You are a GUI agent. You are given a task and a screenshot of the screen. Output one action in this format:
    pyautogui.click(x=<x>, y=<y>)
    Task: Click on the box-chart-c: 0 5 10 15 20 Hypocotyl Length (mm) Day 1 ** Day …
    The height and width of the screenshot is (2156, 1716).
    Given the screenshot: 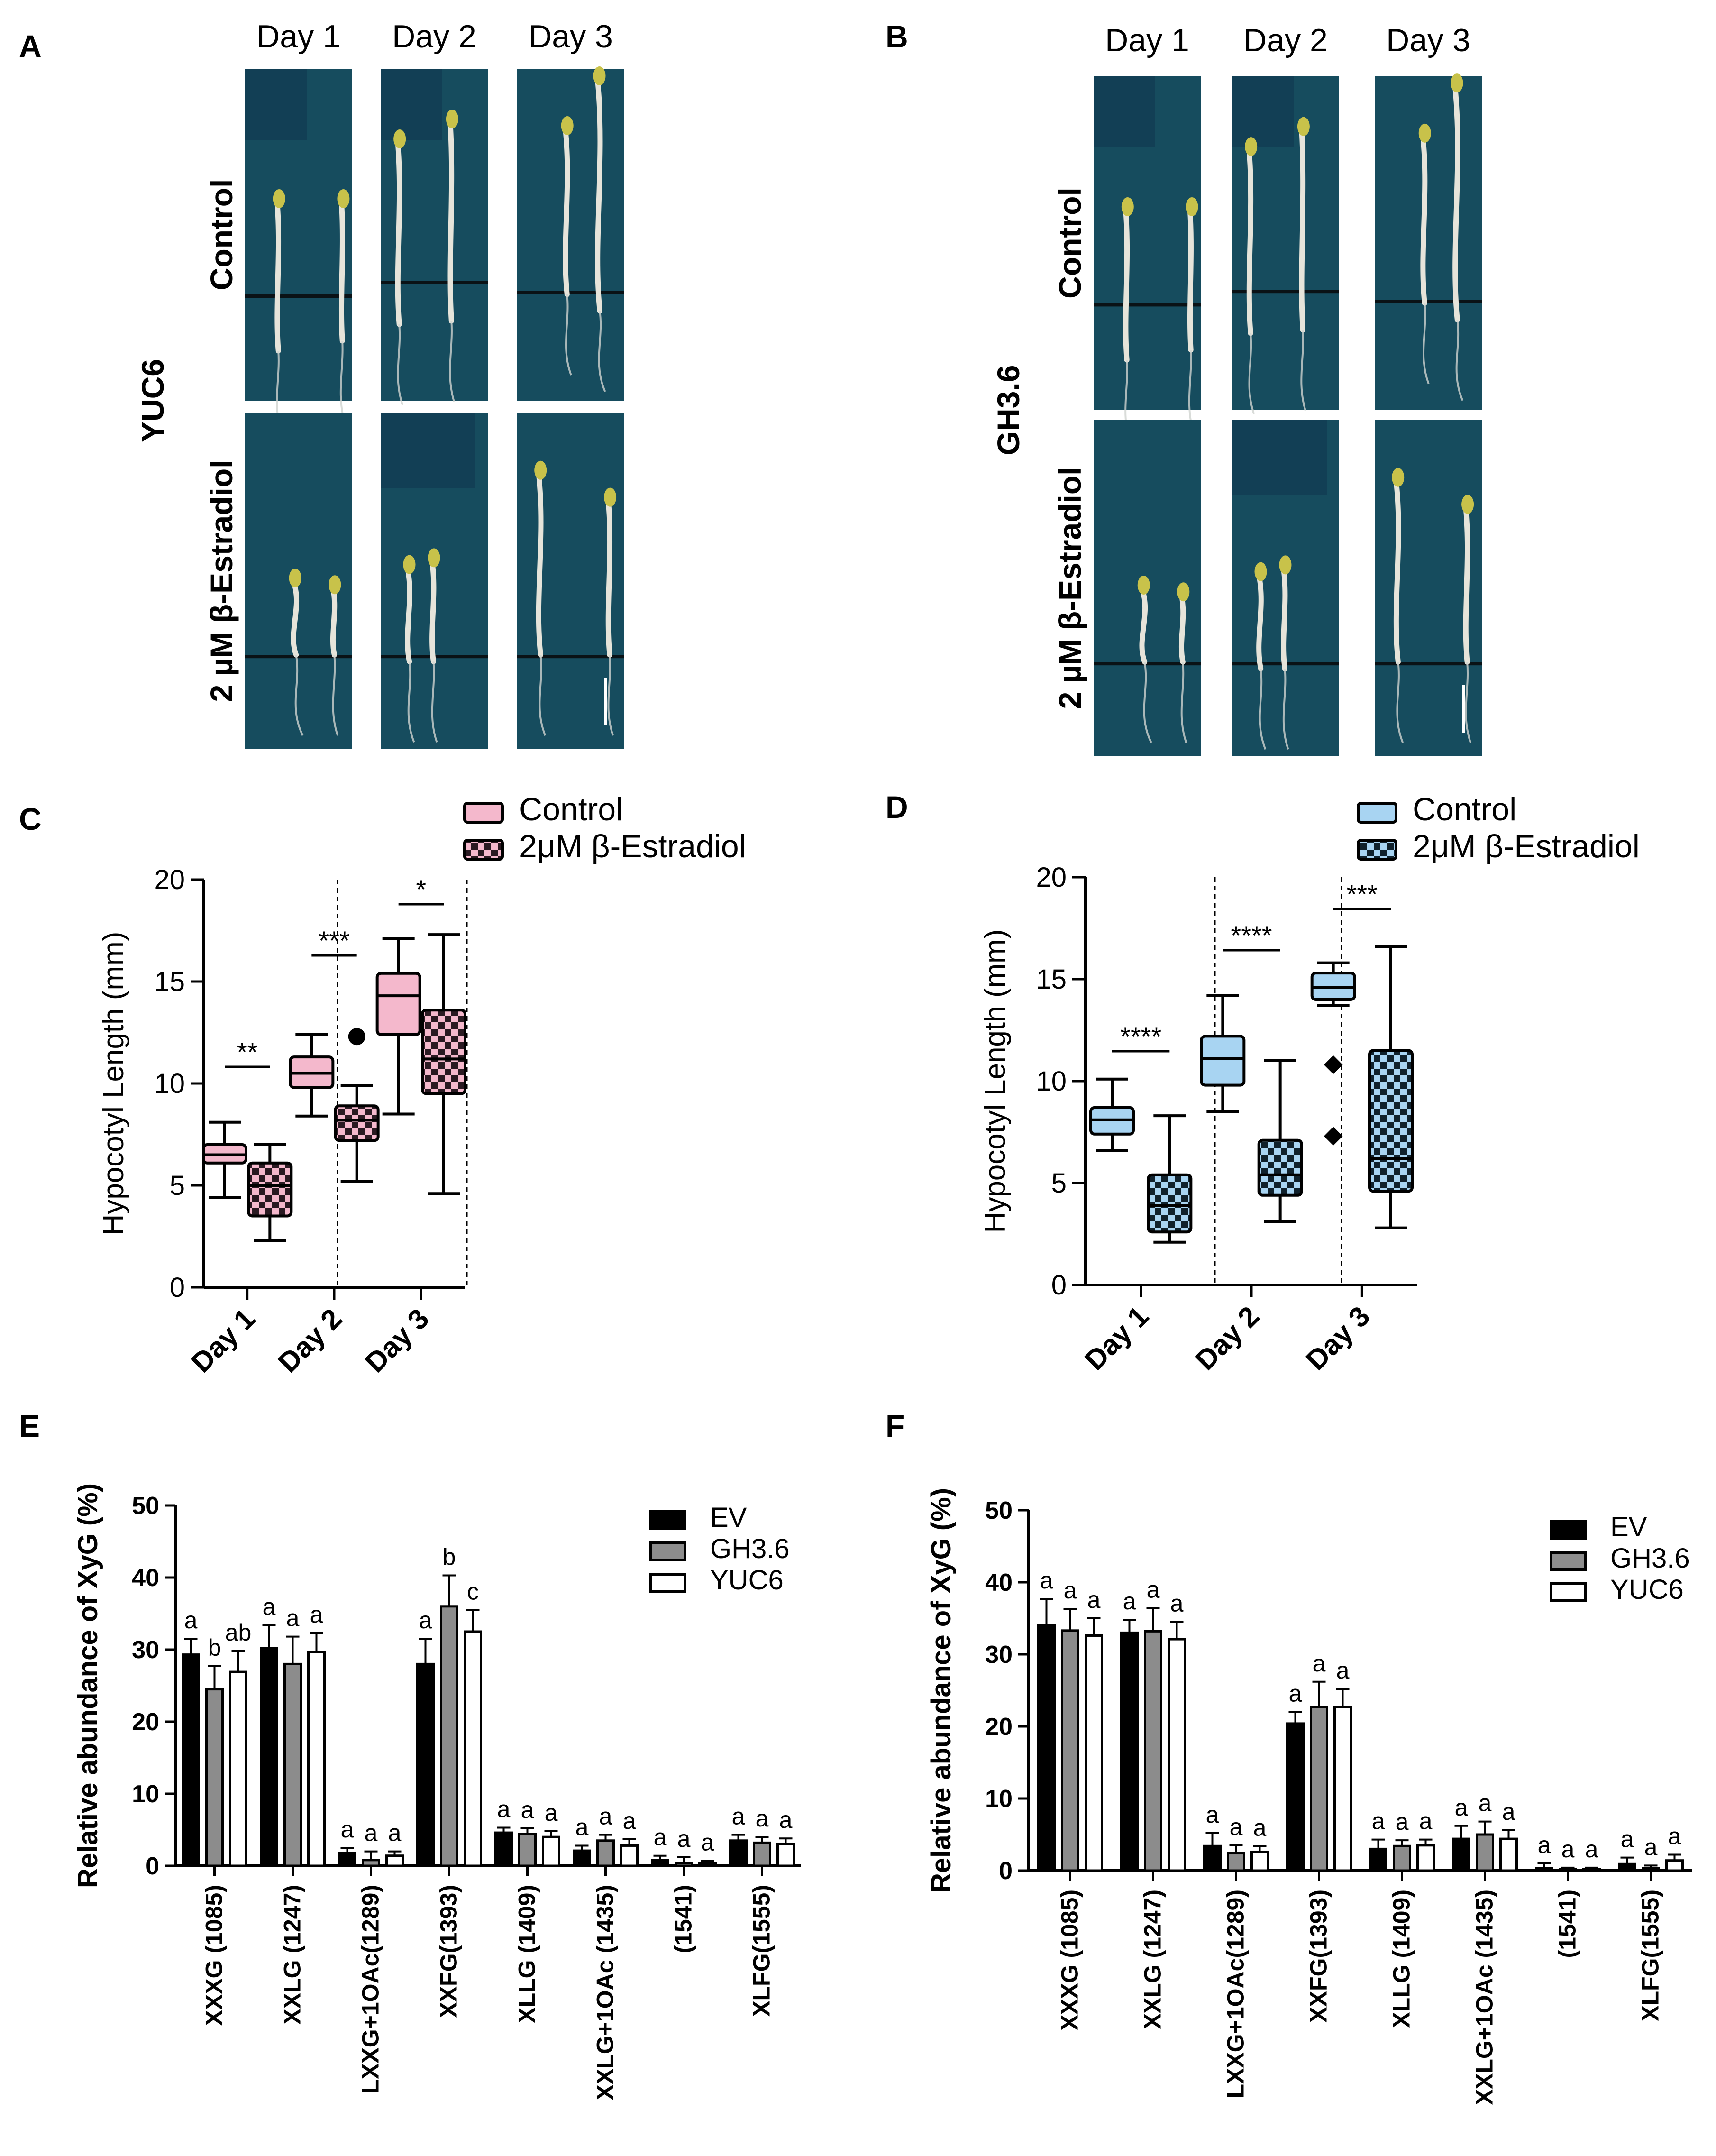 What is the action you would take?
    pyautogui.click(x=421, y=1085)
    